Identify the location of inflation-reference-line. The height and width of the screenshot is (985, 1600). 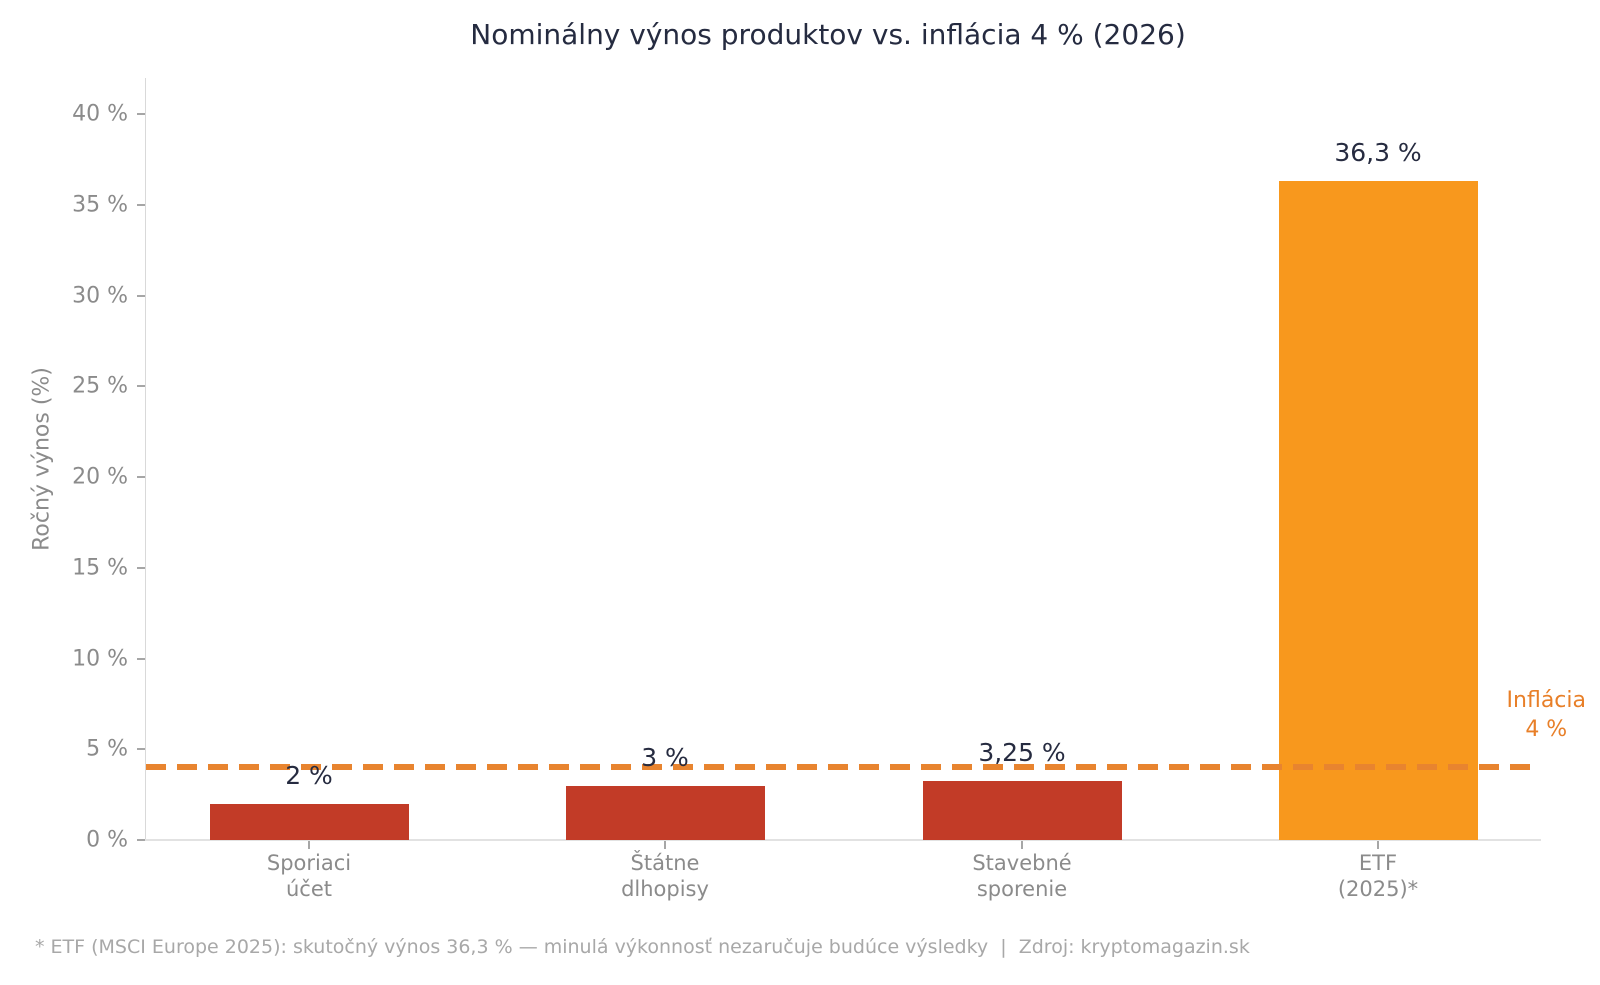
(843, 767).